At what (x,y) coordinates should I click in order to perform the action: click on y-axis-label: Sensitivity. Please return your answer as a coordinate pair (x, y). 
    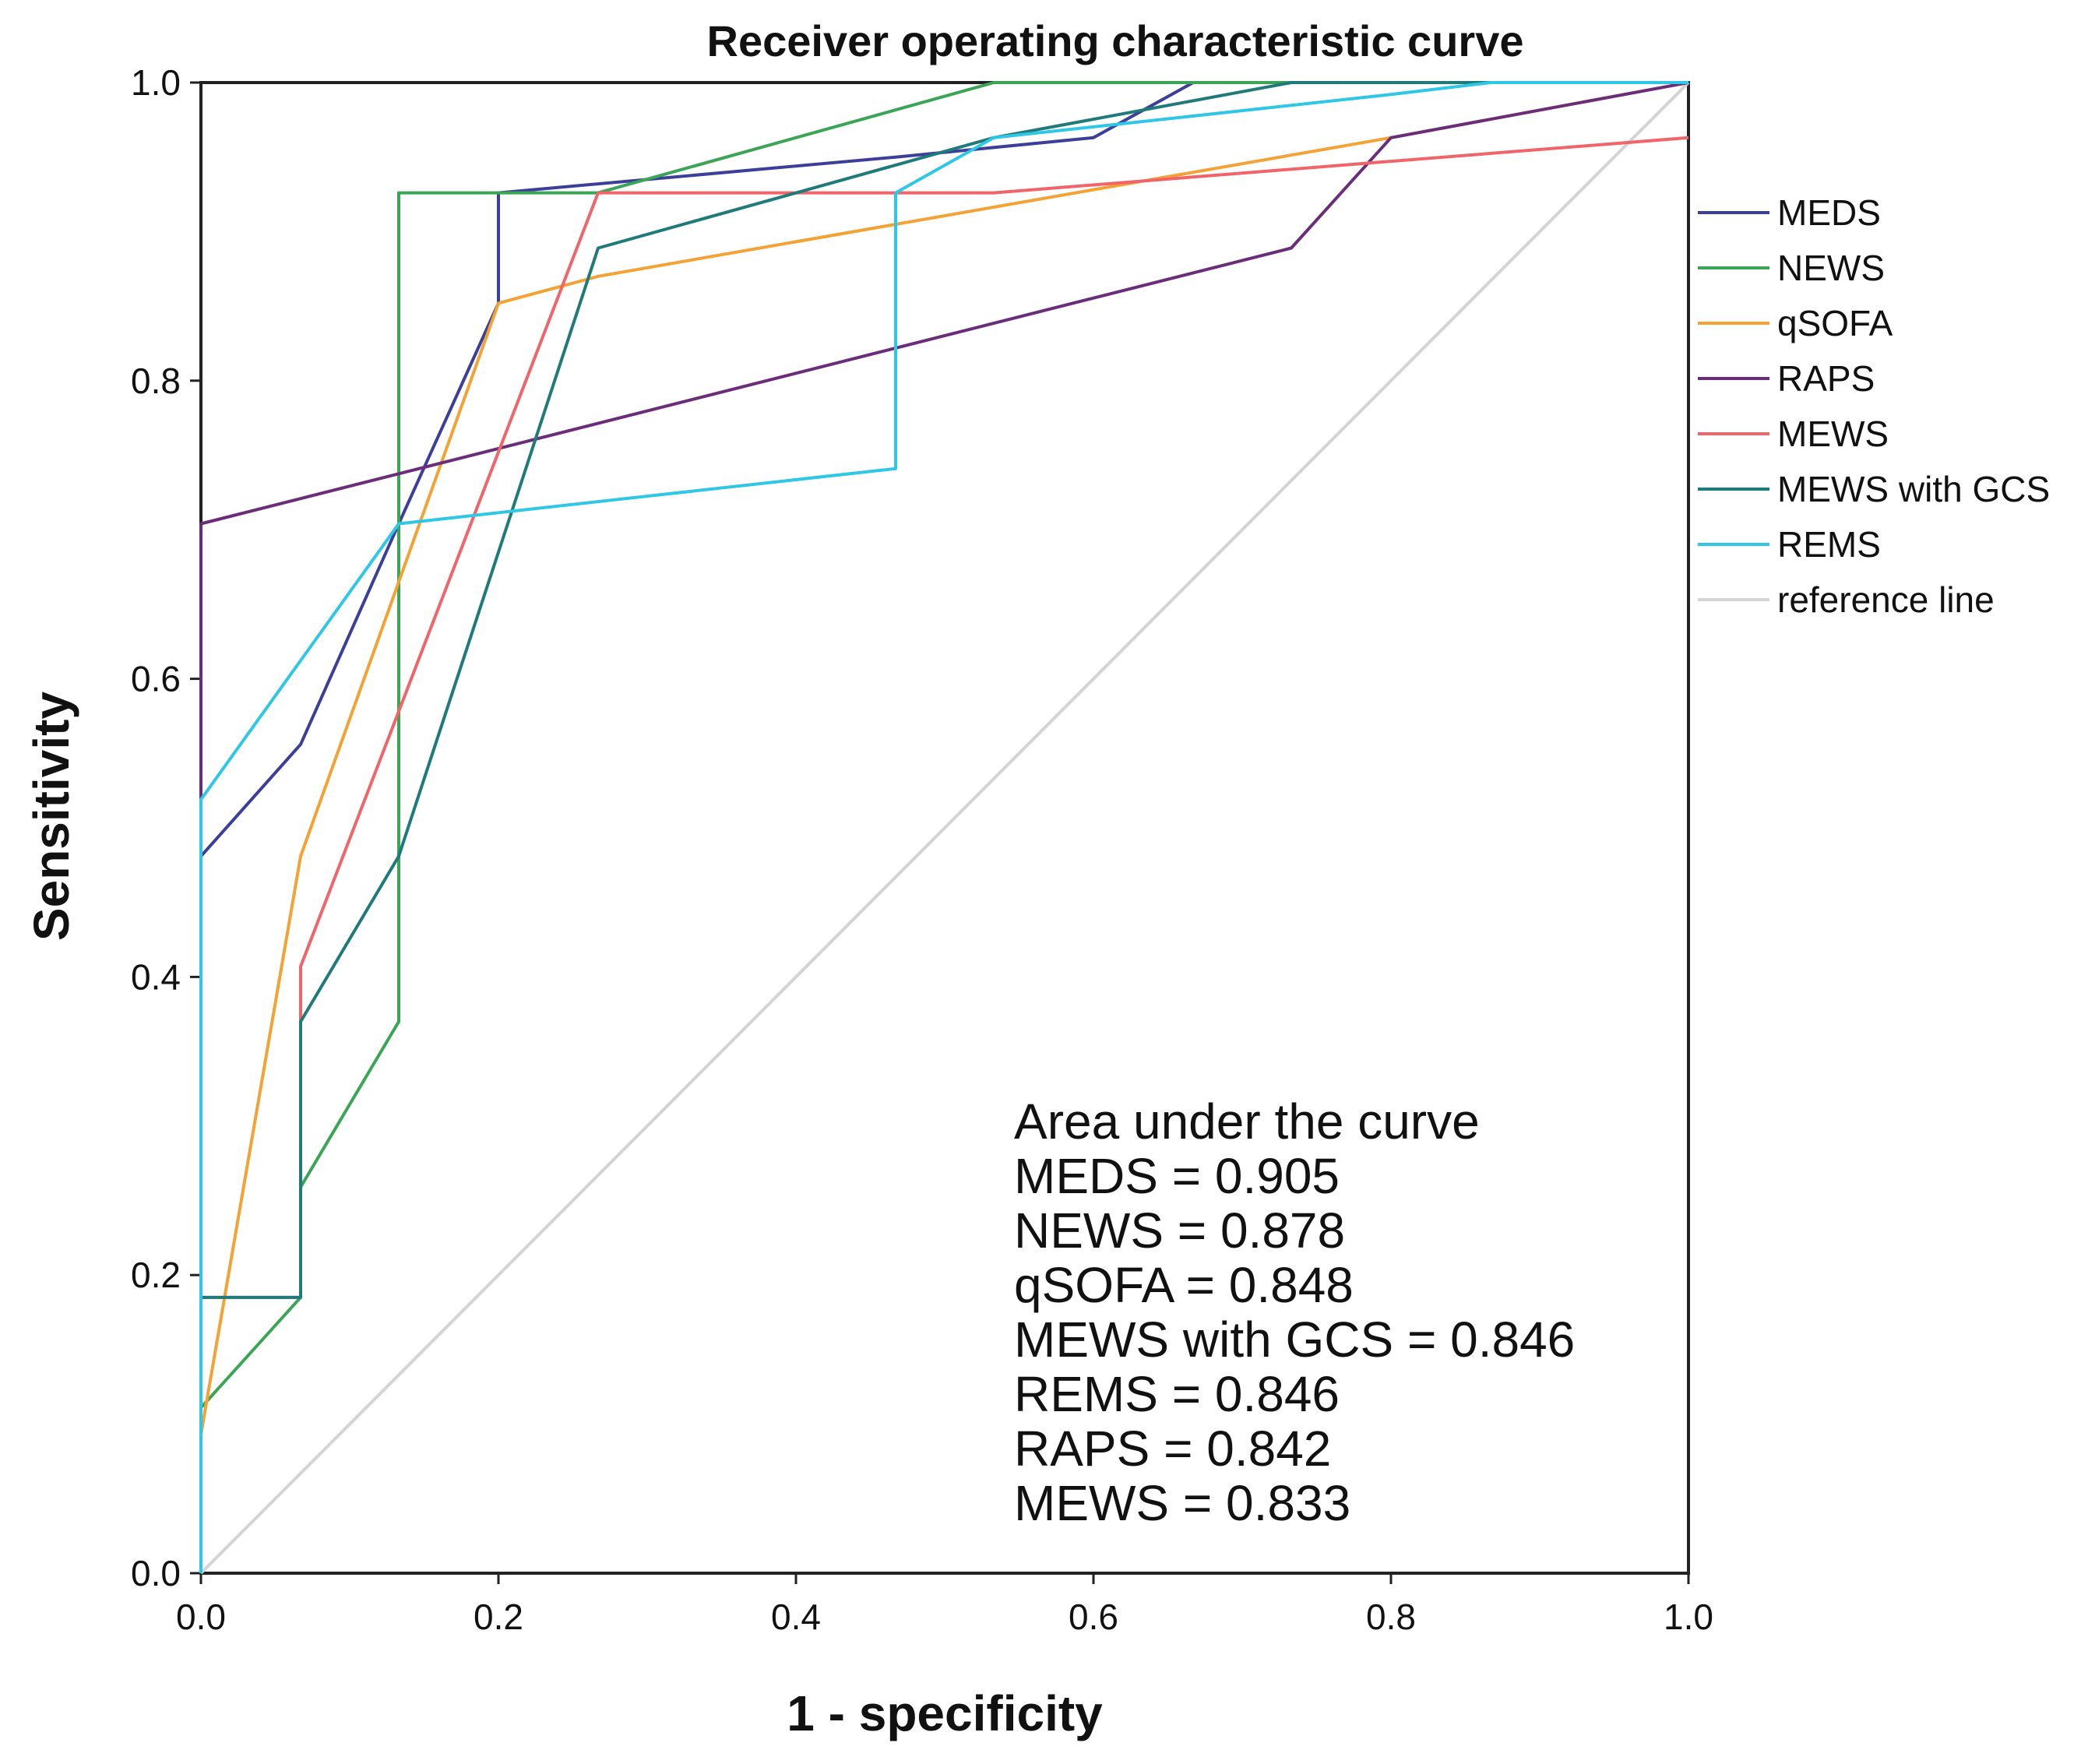
    Looking at the image, I should click on (51, 817).